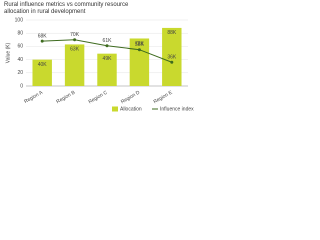 This screenshot has height=240, width=320. I want to click on line-value-label: 55K, so click(140, 45).